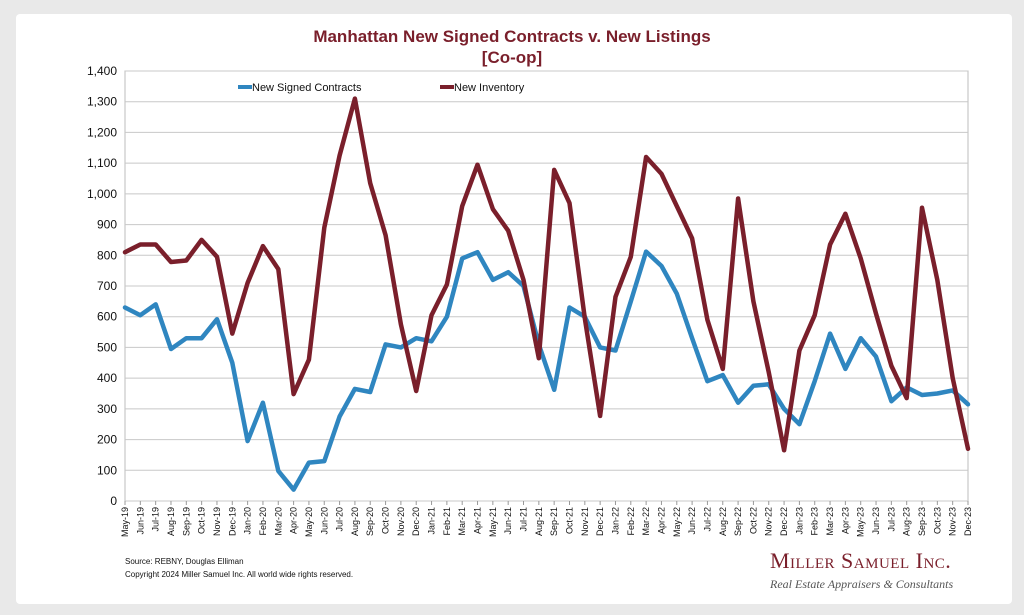 The image size is (1024, 615). What do you see at coordinates (107, 255) in the screenshot?
I see `y-tick-label: 800` at bounding box center [107, 255].